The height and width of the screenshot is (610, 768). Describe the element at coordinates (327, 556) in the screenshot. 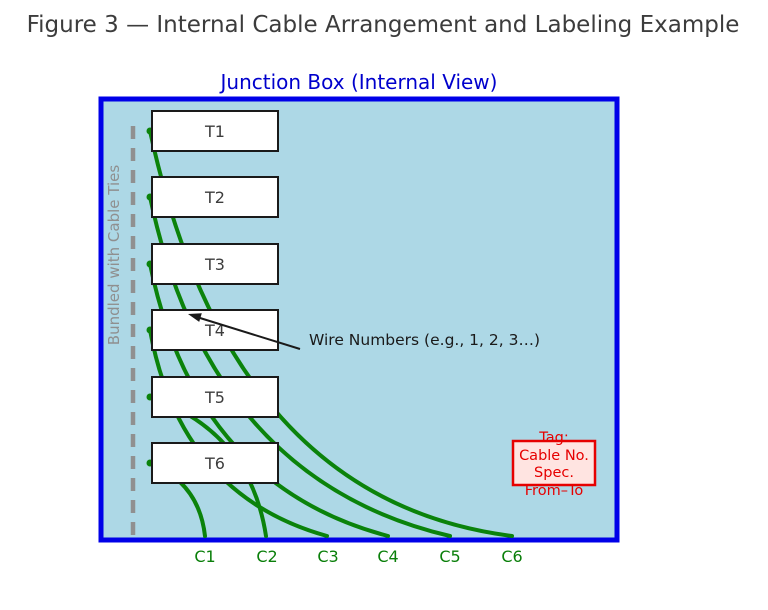

I see `cable-label-c3: C3` at that location.